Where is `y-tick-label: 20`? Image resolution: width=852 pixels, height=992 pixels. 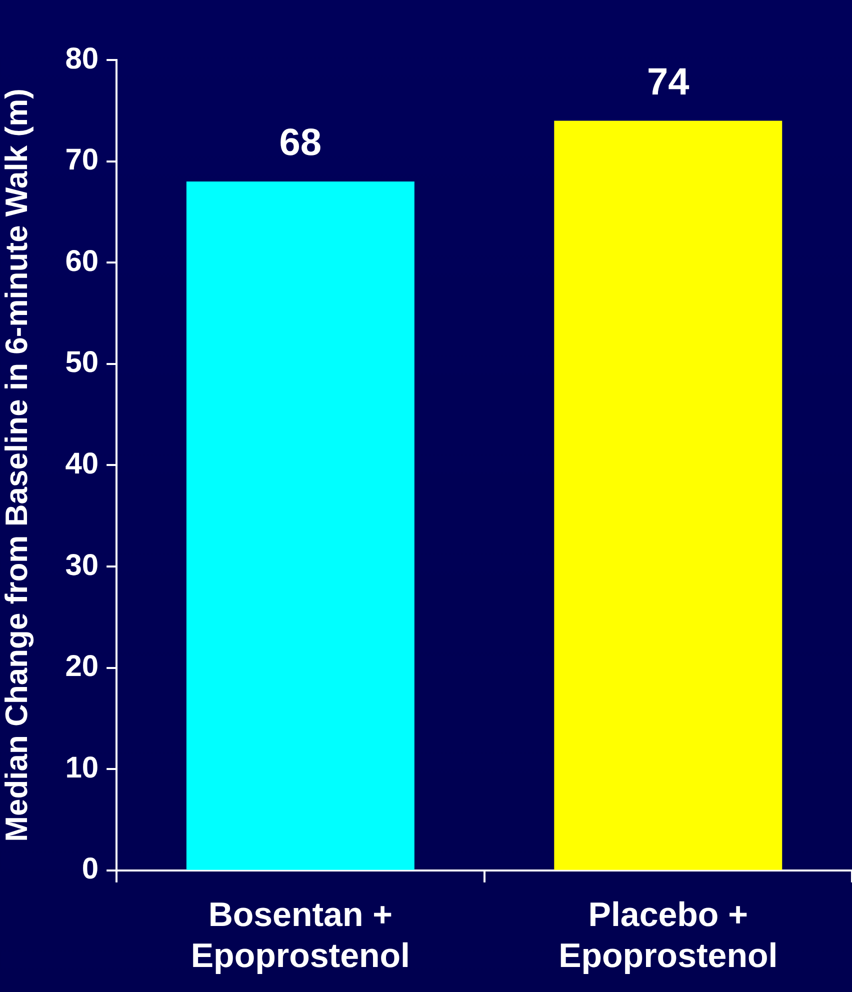 y-tick-label: 20 is located at coordinates (82, 667).